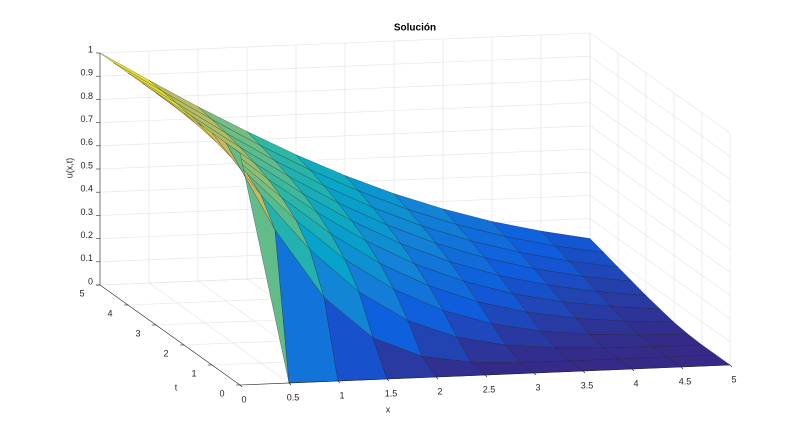 This screenshot has width=800, height=440. What do you see at coordinates (388, 409) in the screenshot?
I see `x-axis-label: x` at bounding box center [388, 409].